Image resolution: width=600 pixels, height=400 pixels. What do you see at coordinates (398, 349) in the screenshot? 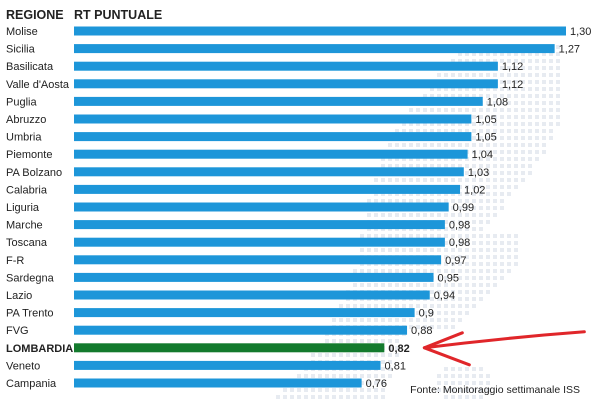
I see `value-label: 0,82` at bounding box center [398, 349].